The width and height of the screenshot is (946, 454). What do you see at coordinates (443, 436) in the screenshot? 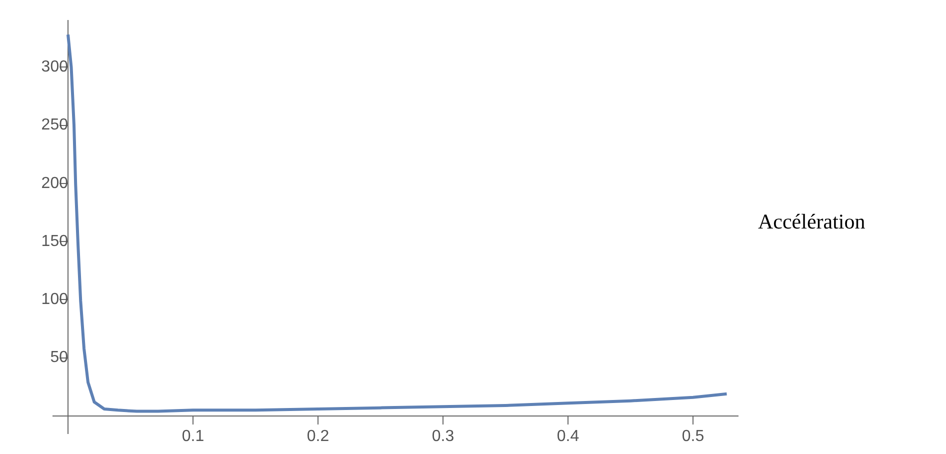
I see `x-tick-label: 0.3` at bounding box center [443, 436].